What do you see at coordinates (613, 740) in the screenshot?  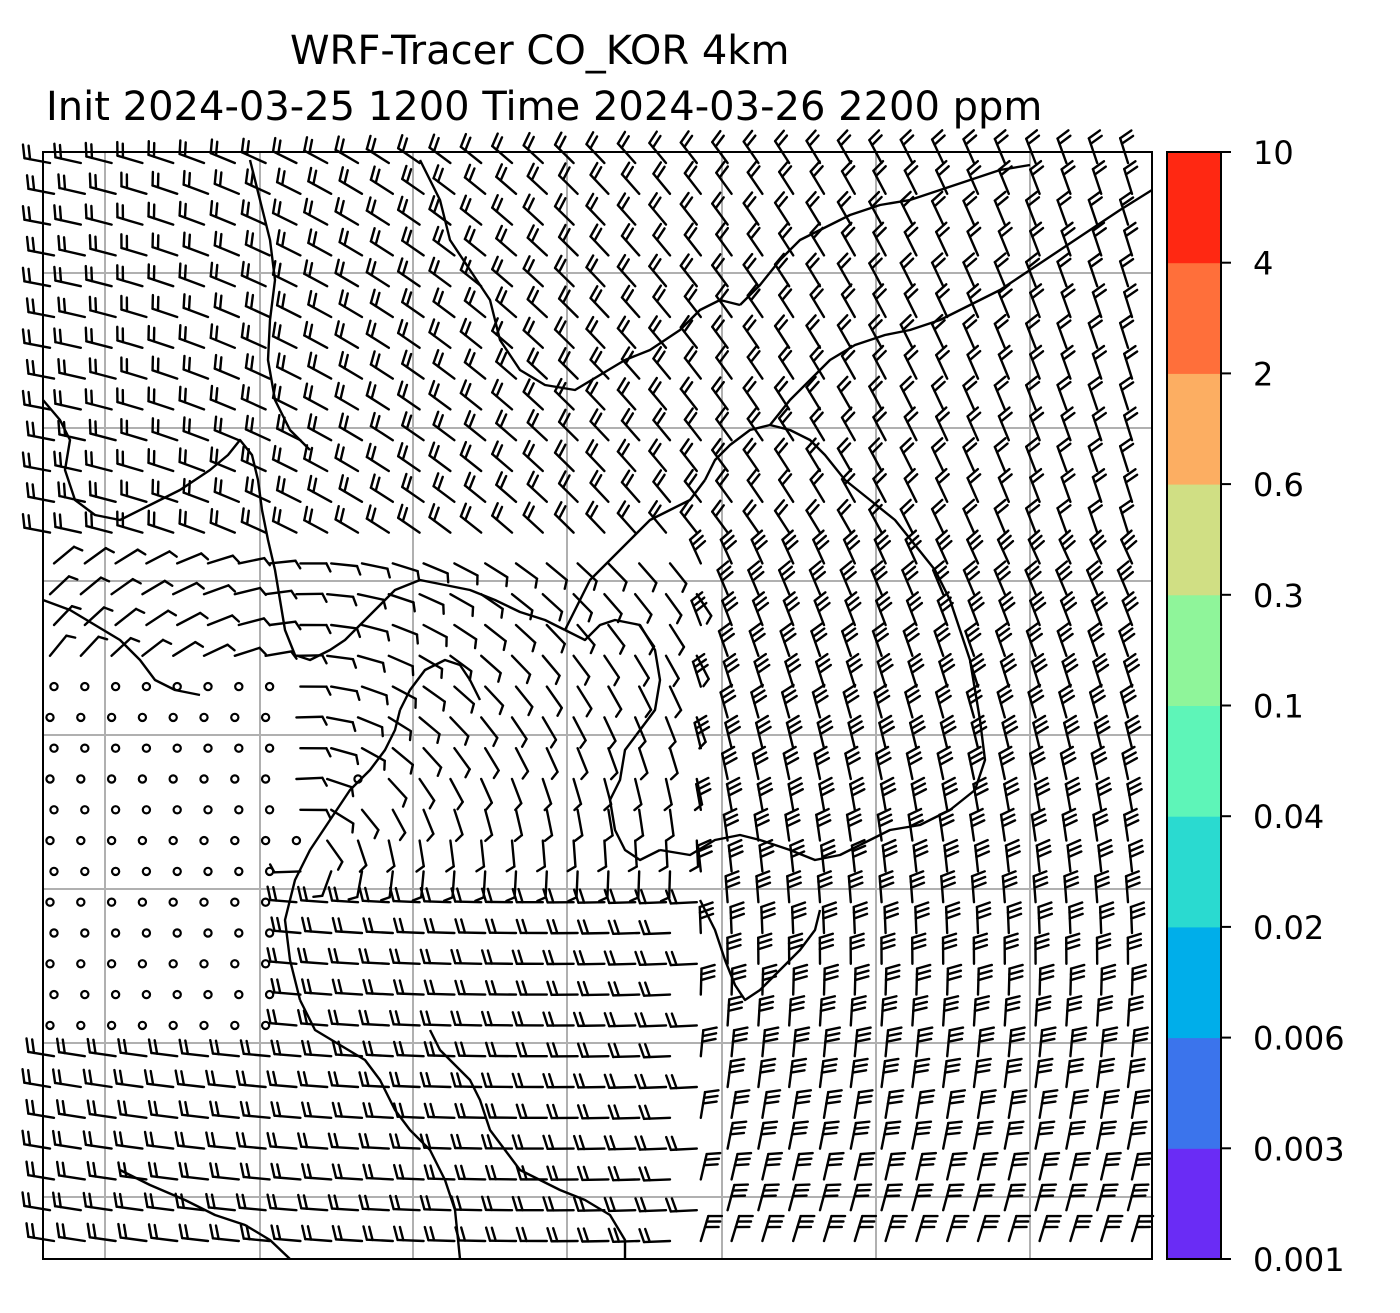 I see `coastline-korea-west` at bounding box center [613, 740].